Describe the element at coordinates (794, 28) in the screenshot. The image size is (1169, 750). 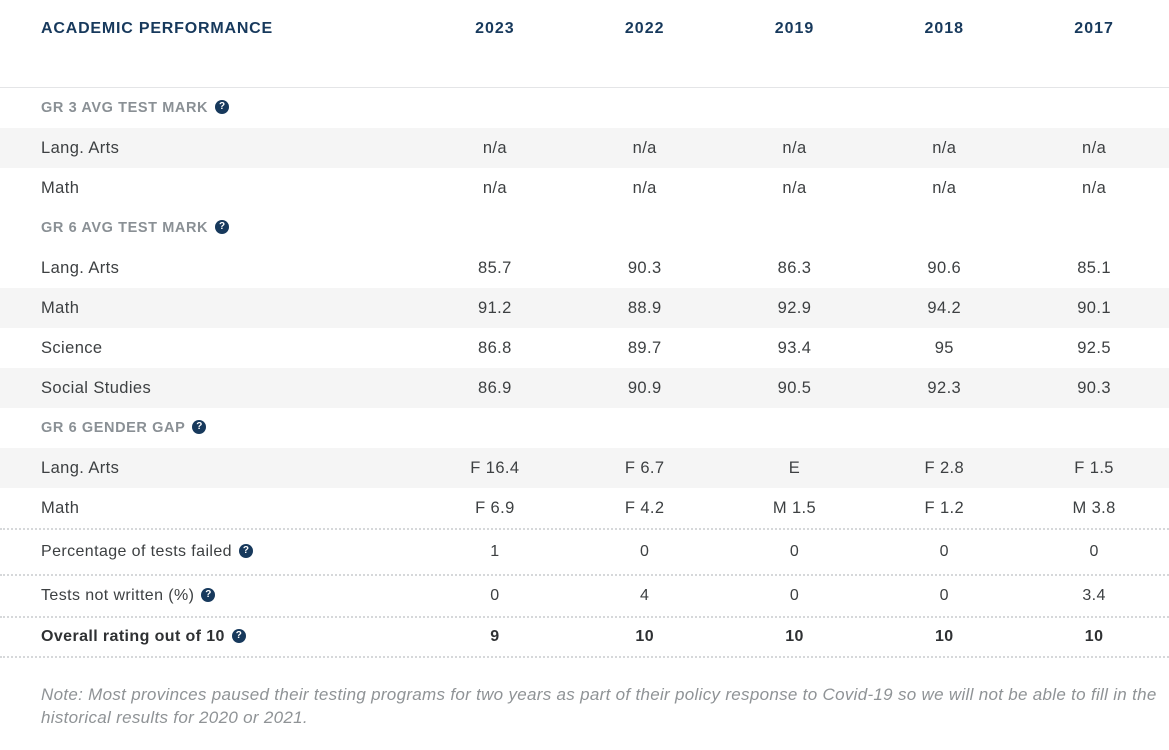
I see `year-column-header-2019: 2019` at that location.